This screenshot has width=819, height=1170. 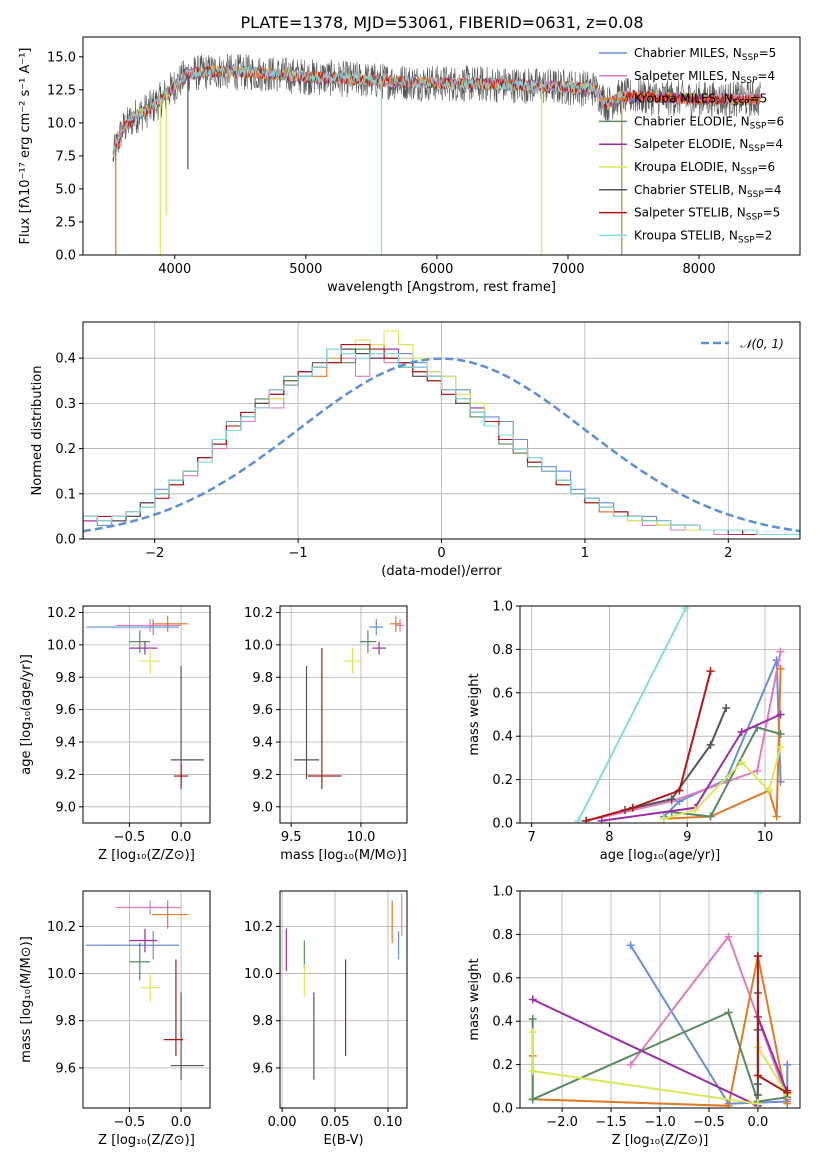 What do you see at coordinates (728, 553) in the screenshot?
I see `x-tick-label: 2` at bounding box center [728, 553].